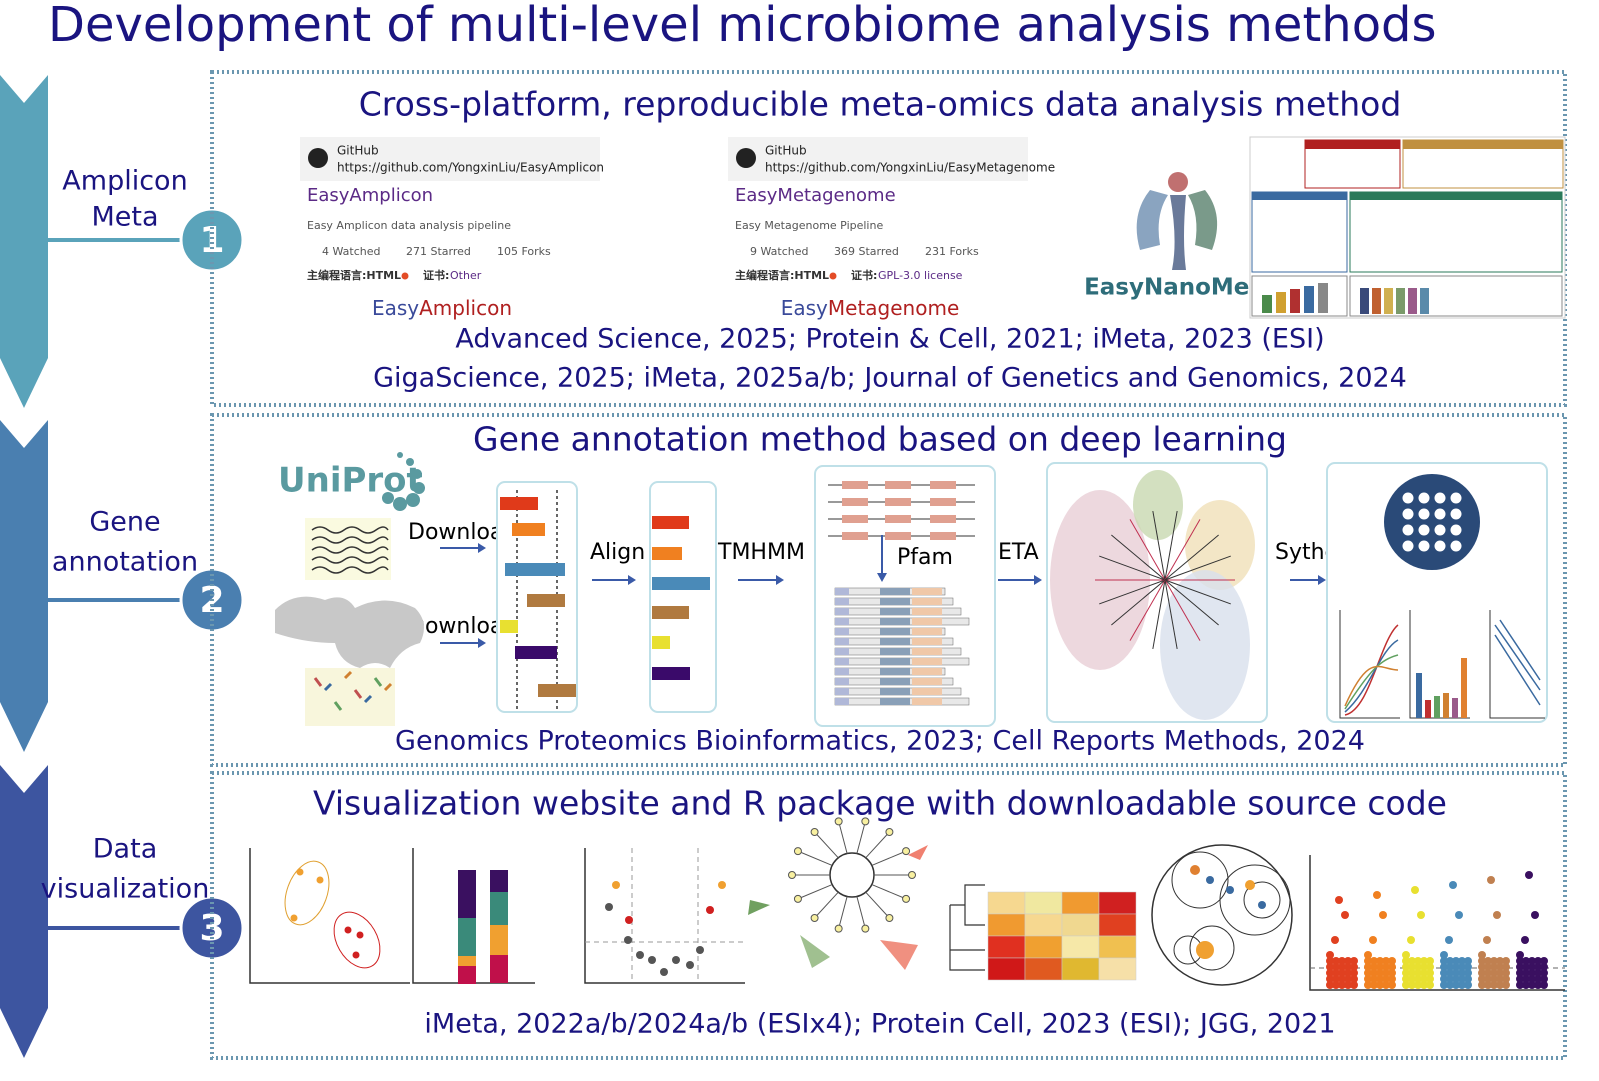 This screenshot has width=1599, height=1081. What do you see at coordinates (125, 849) in the screenshot?
I see `stage-label: Data` at bounding box center [125, 849].